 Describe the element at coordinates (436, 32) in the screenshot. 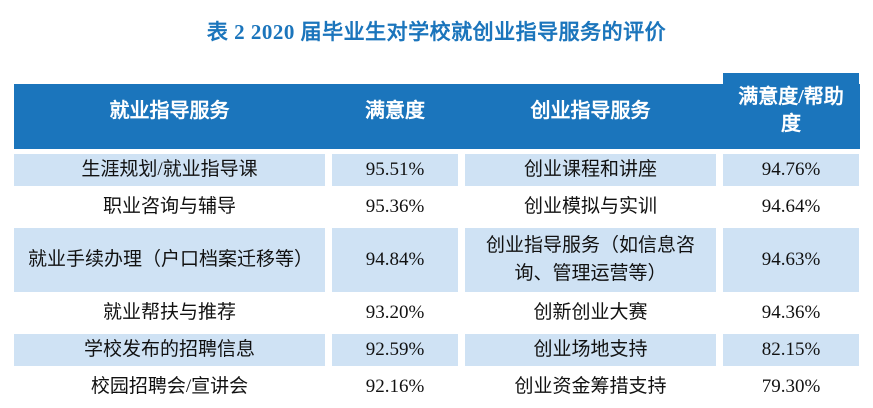

I see `table-title: 表 2 2020 届毕业生对学校就创业指导服务的评价` at that location.